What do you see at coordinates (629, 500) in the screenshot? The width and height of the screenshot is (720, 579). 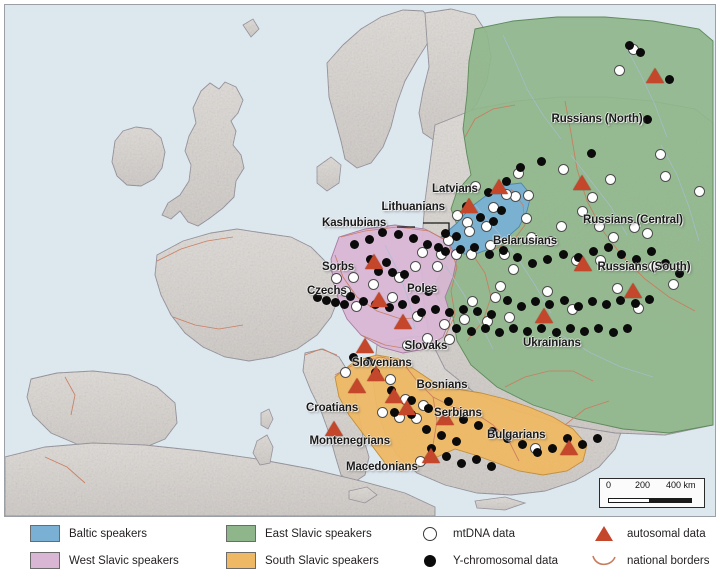 I see `scale-segment-white` at bounding box center [629, 500].